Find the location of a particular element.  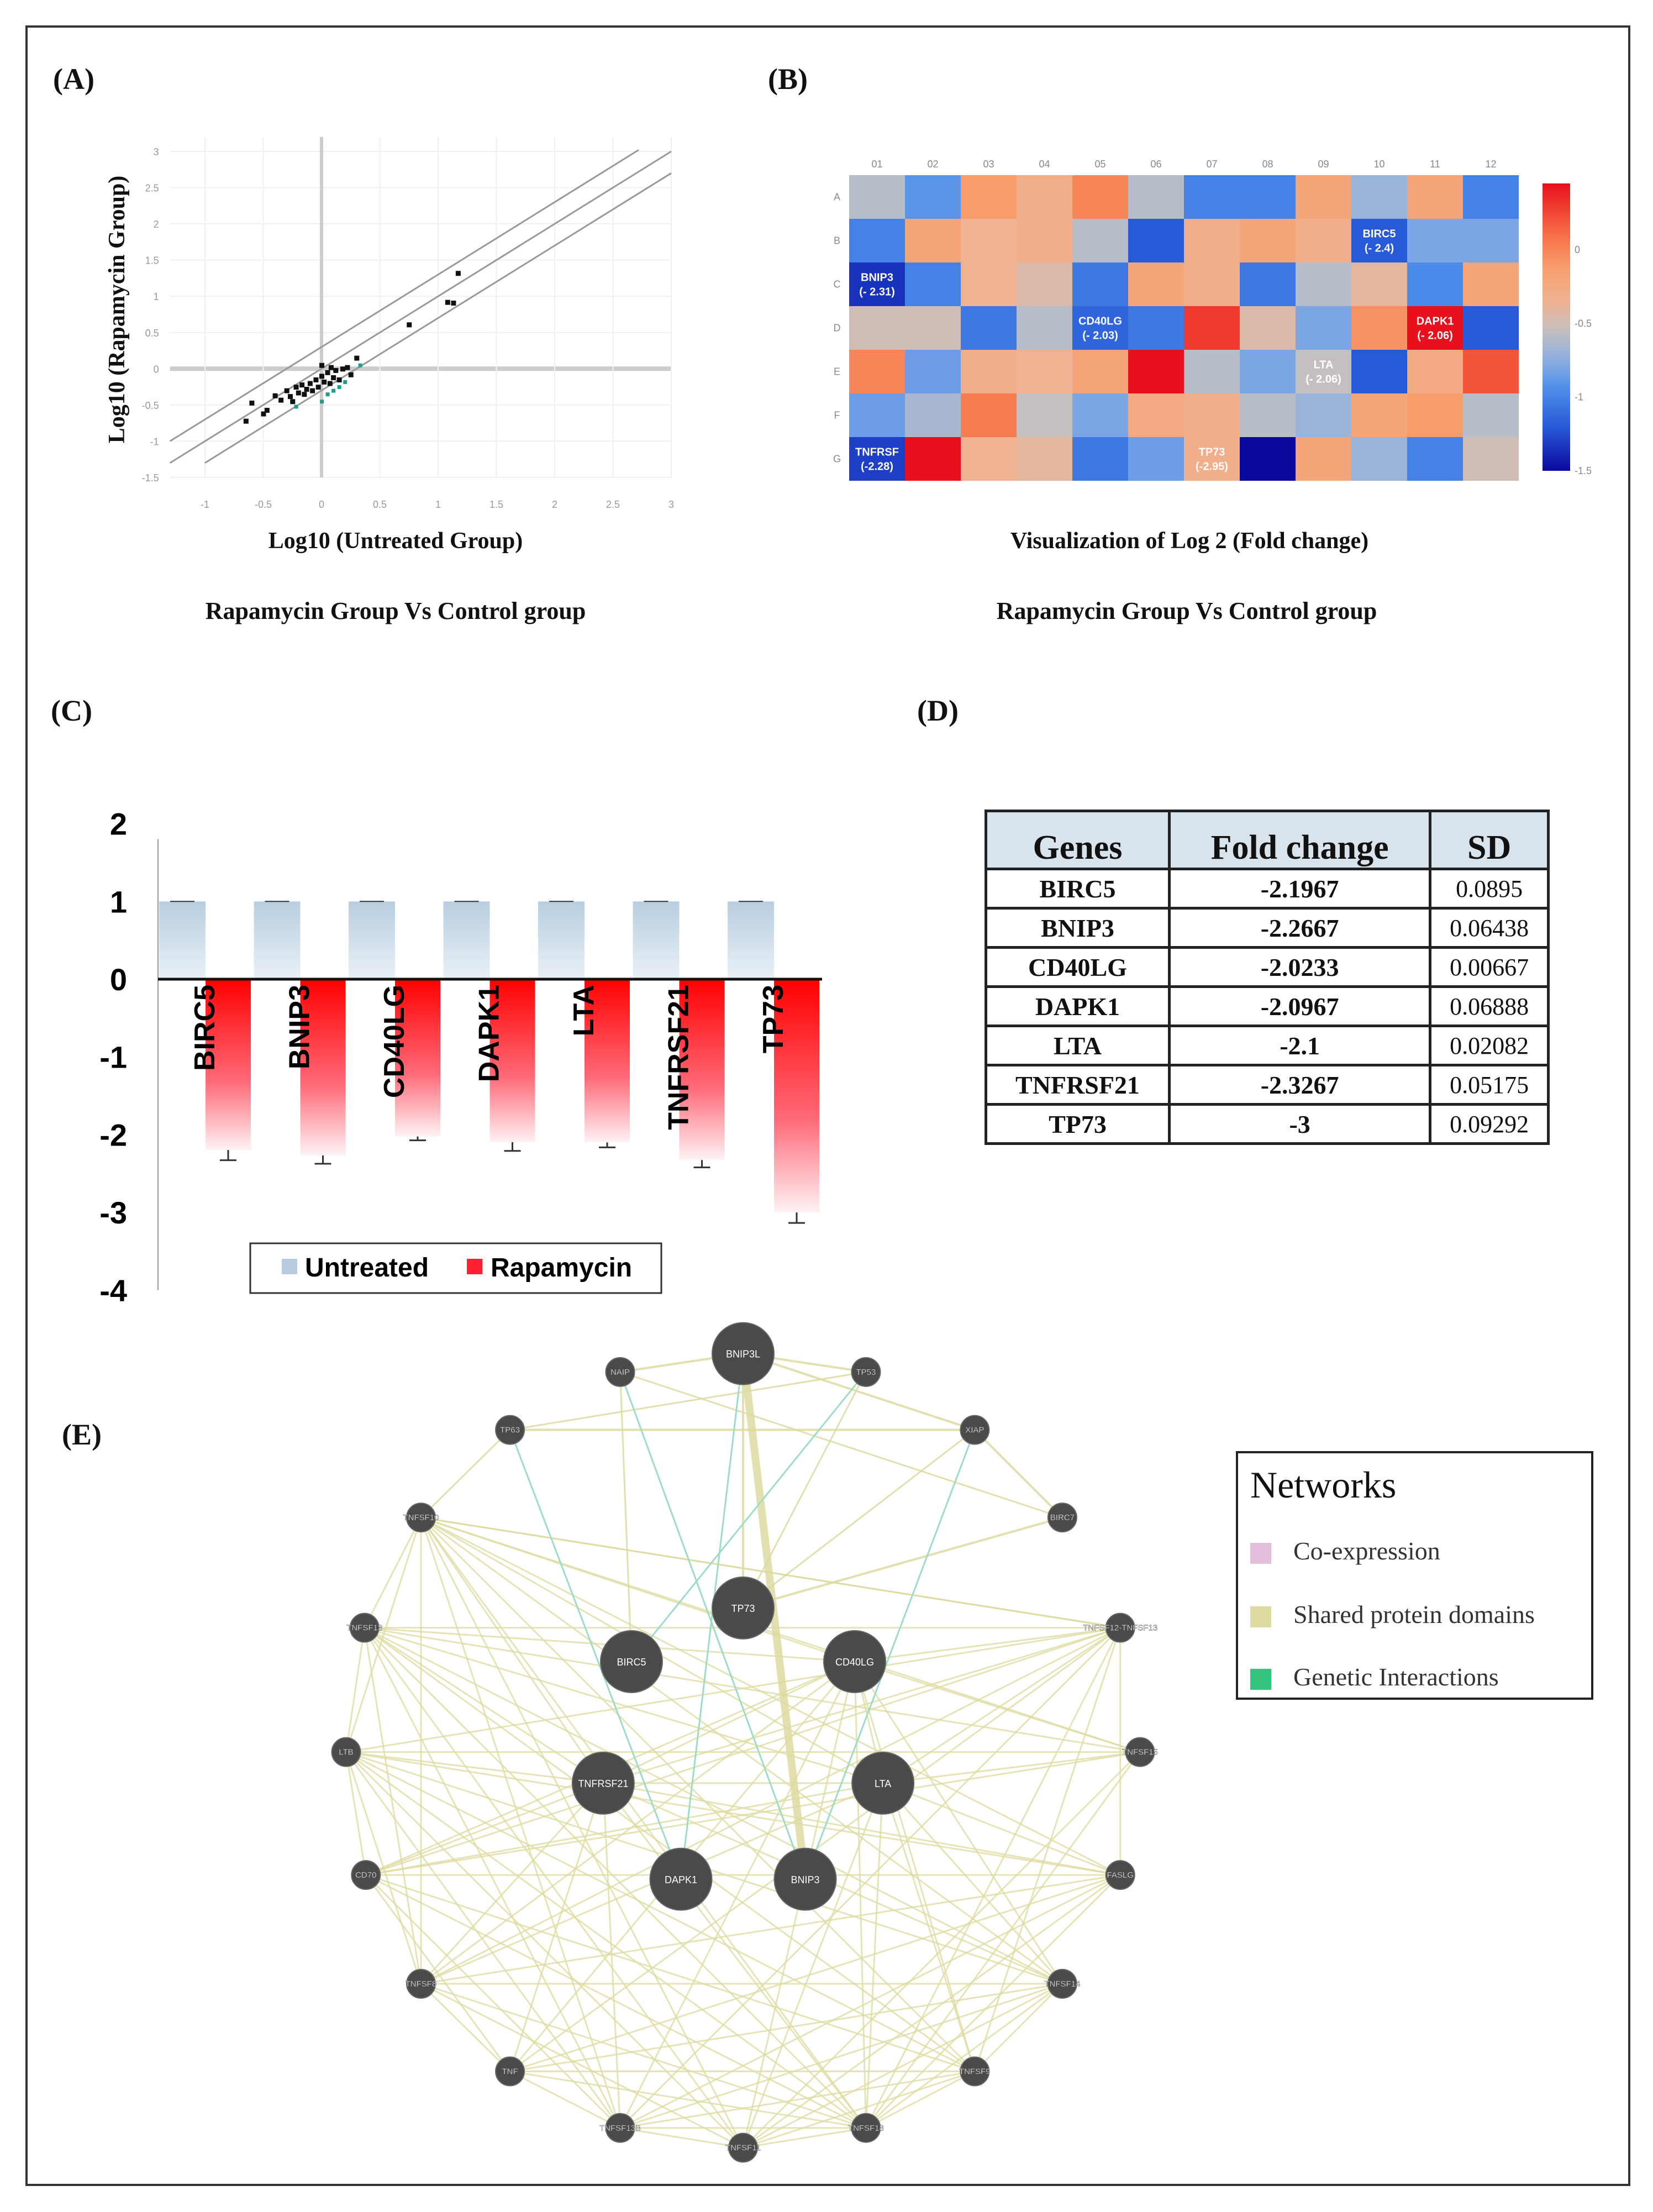

co-expression-swatch is located at coordinates (1260, 1553).